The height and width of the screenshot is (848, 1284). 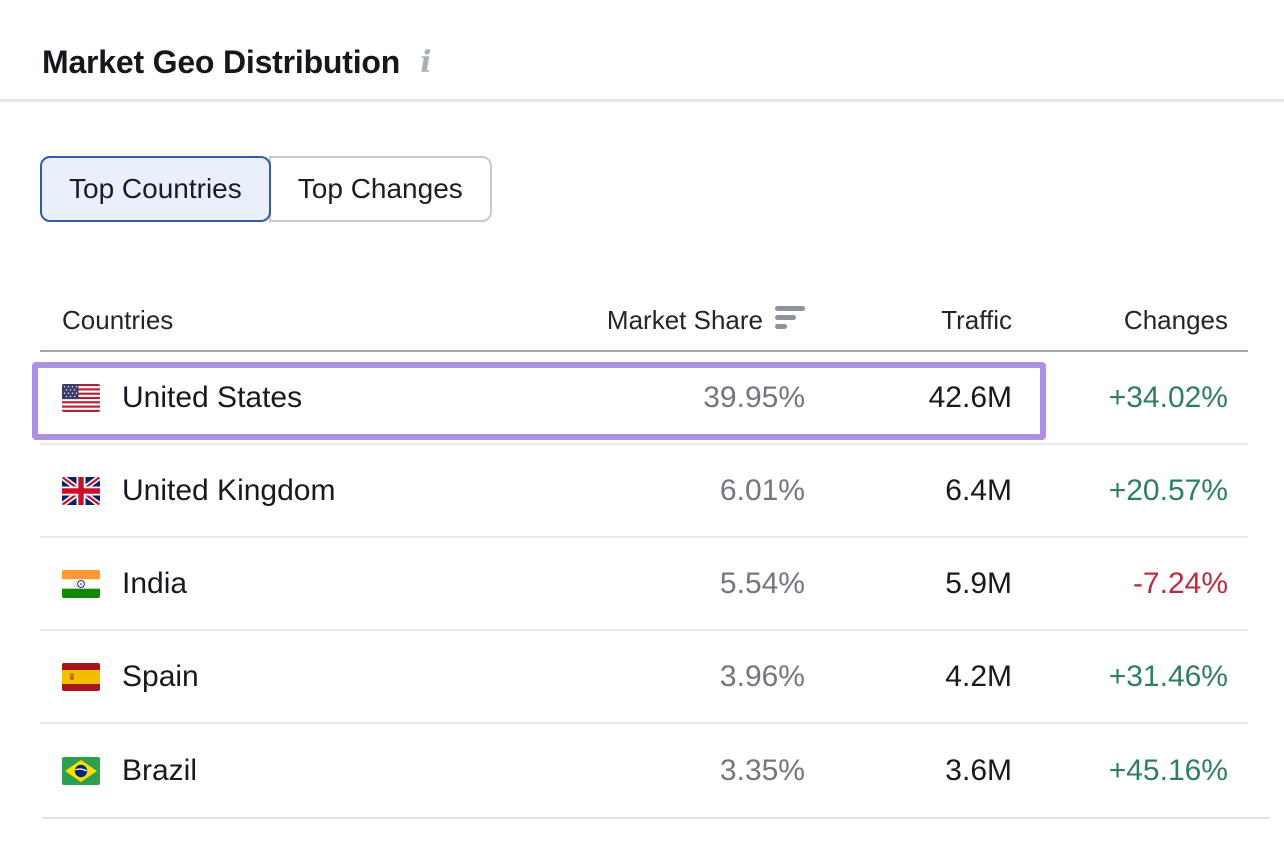 I want to click on uk-flag-icon, so click(x=81, y=490).